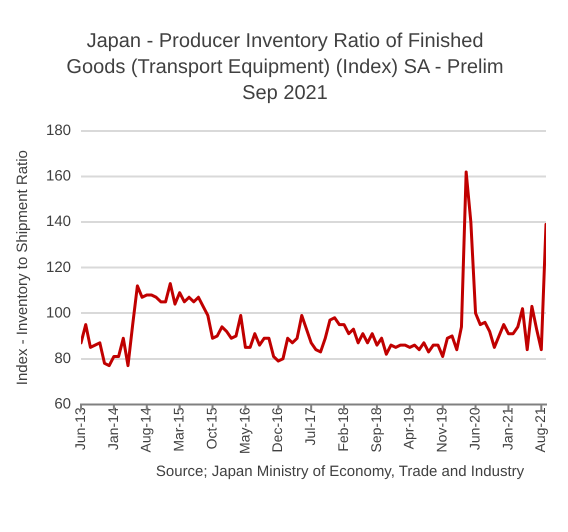 This screenshot has width=568, height=532. Describe the element at coordinates (507, 428) in the screenshot. I see `x-tick-label: Jan-21` at that location.